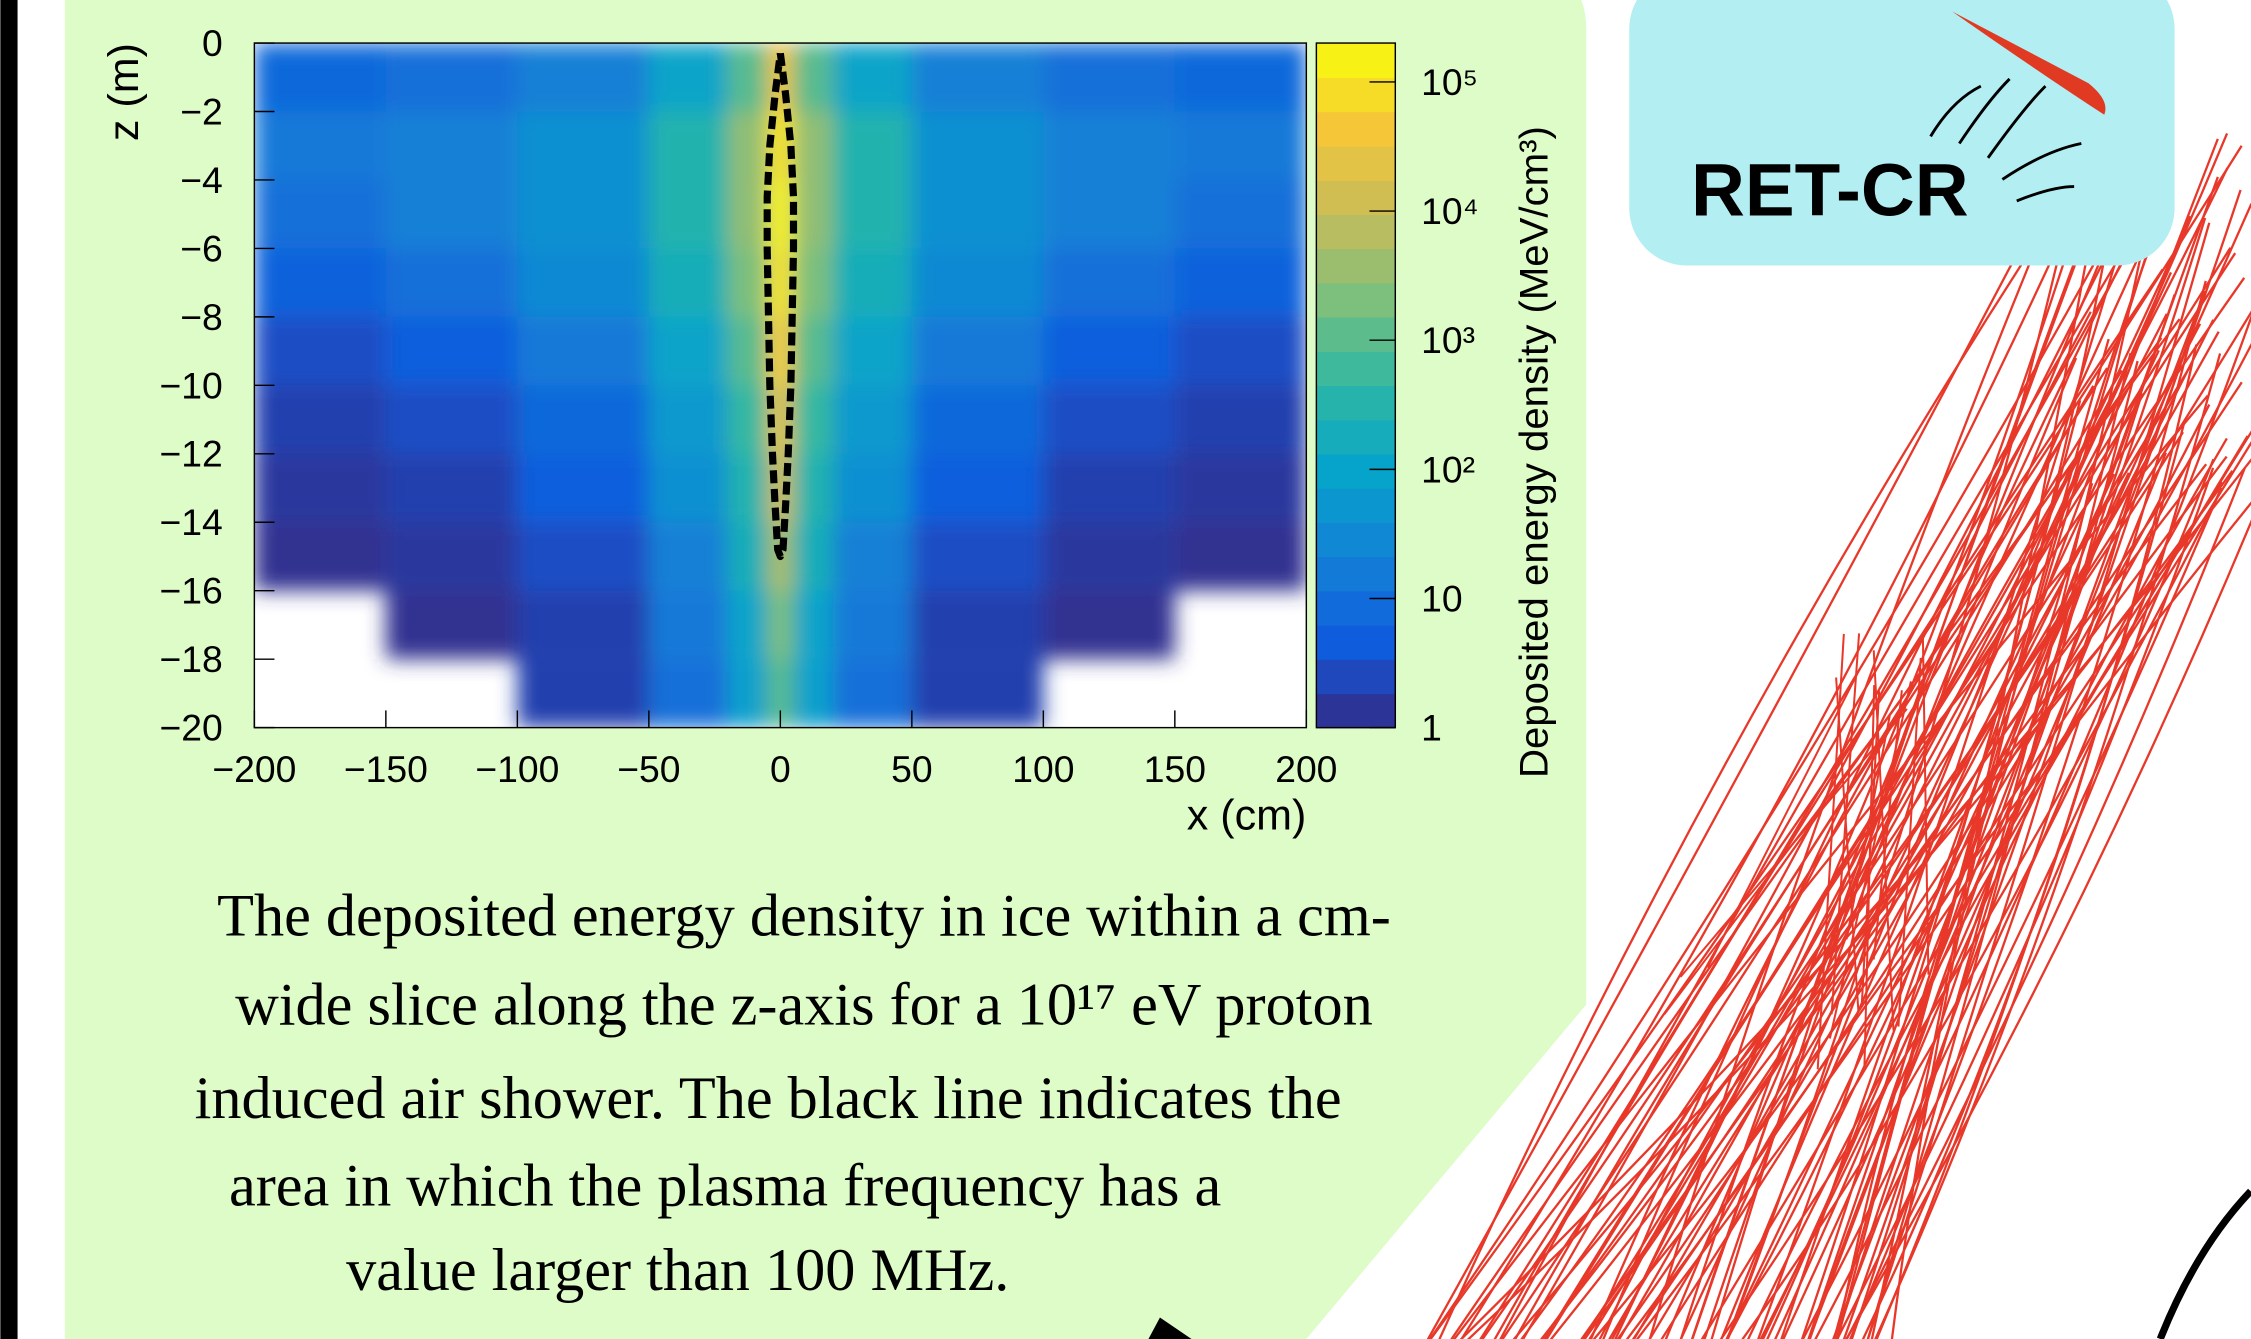 Image resolution: width=2251 pixels, height=1339 pixels. I want to click on x-tick-label: 150, so click(1175, 769).